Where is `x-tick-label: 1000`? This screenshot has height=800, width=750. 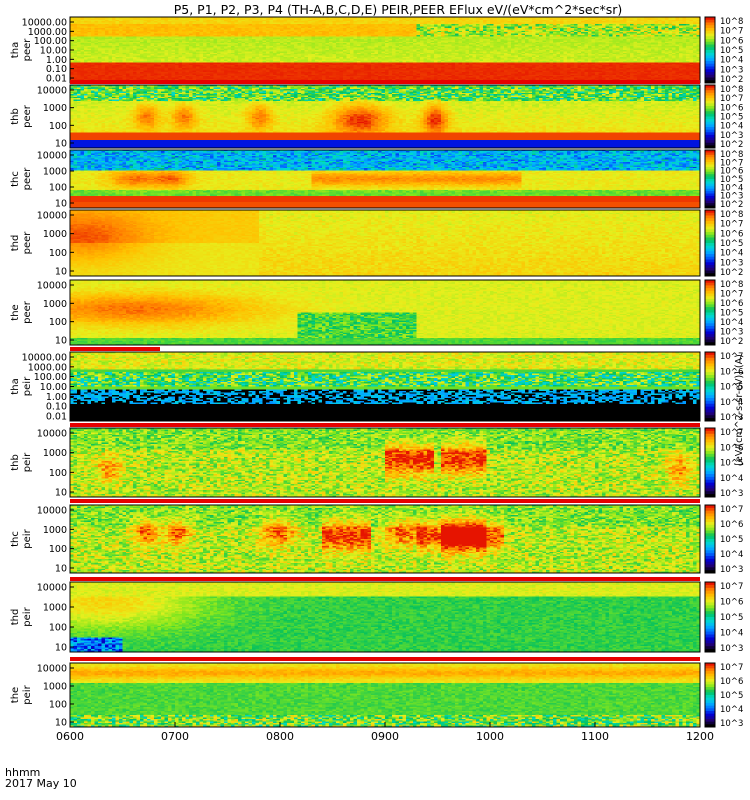 x-tick-label: 1000 is located at coordinates (490, 736).